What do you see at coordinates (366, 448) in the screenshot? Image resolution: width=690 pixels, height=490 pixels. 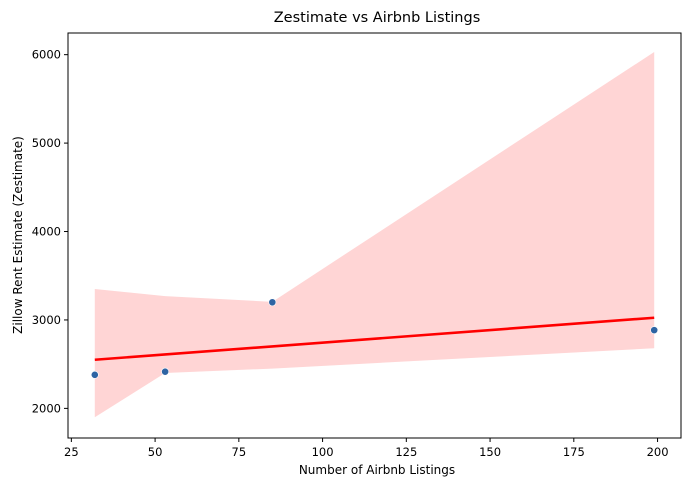 I see `x-axis-ticks: 25 50 75 100 125 150 175 200` at bounding box center [366, 448].